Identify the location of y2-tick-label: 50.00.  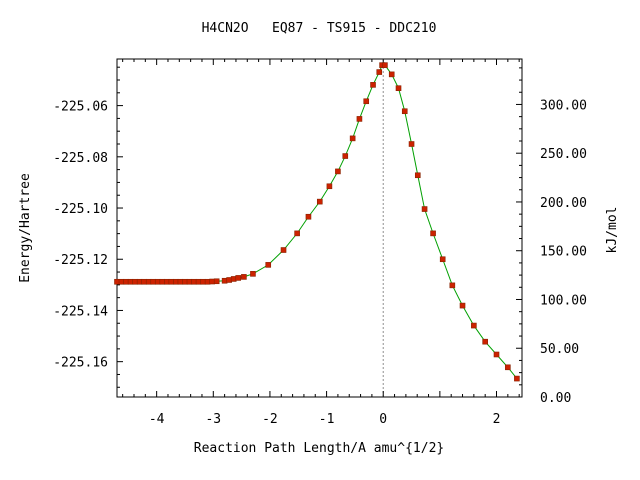
(559, 349).